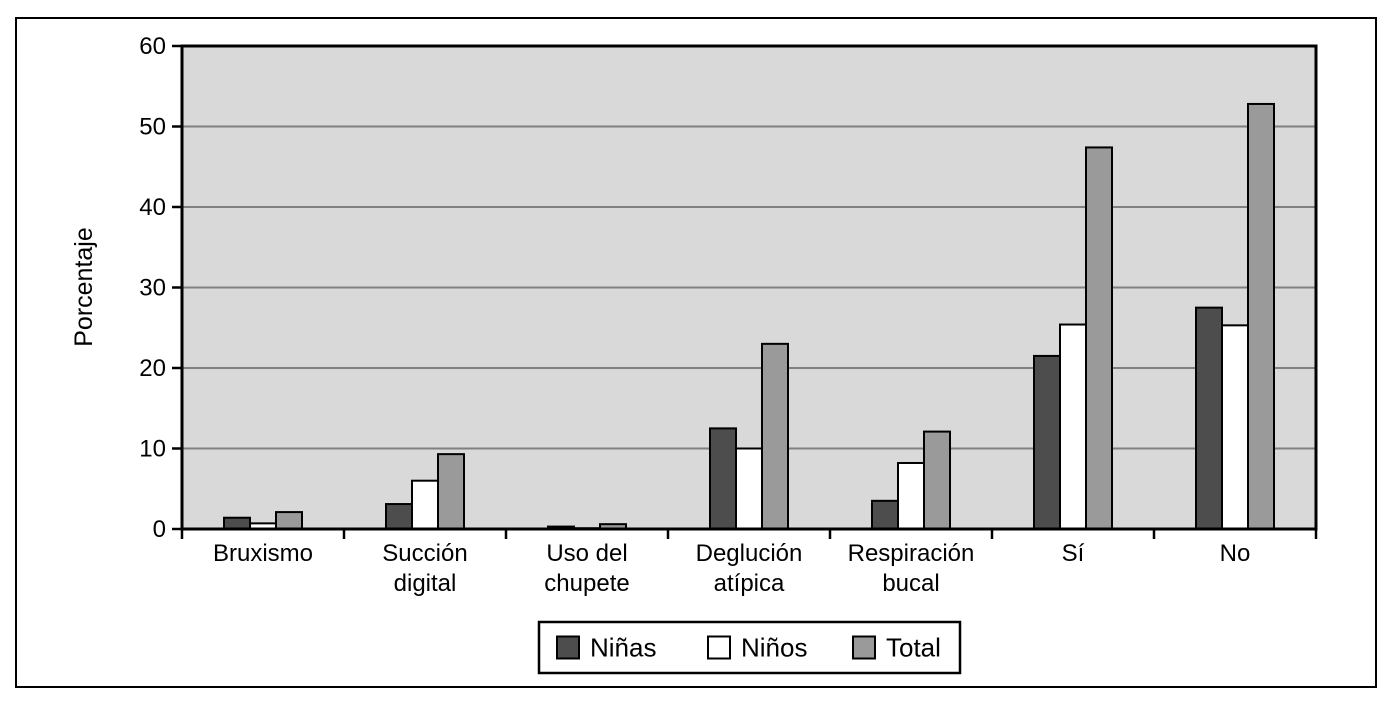 This screenshot has width=1392, height=705. I want to click on bar-niñas-7, so click(1209, 418).